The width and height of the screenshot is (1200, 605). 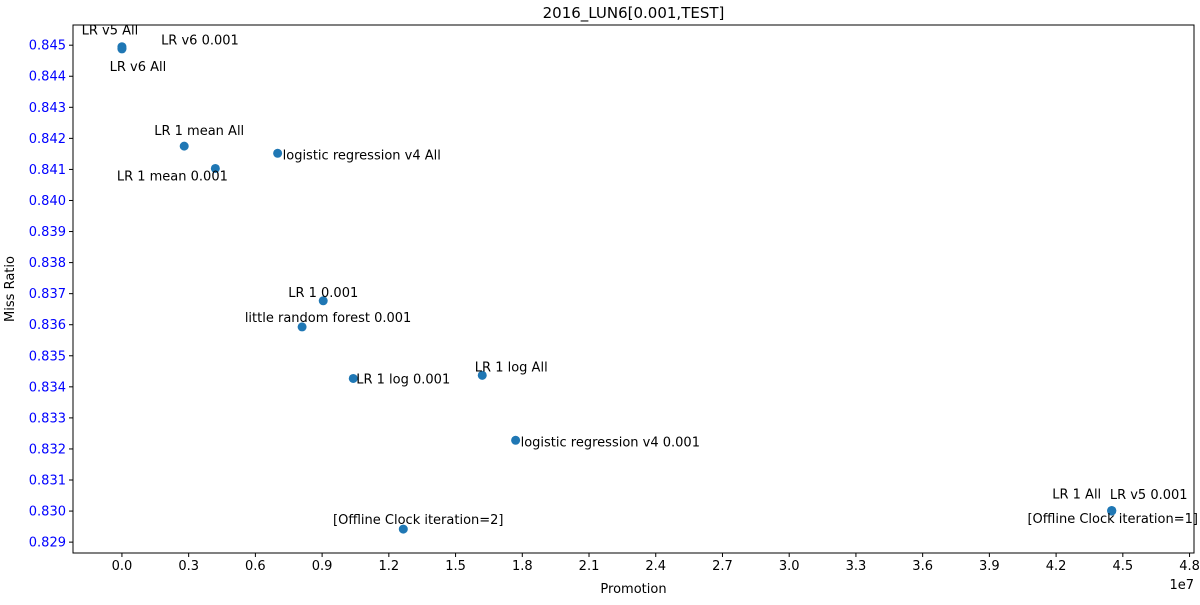 I want to click on x-tick-label: 4.5, so click(x=1122, y=566).